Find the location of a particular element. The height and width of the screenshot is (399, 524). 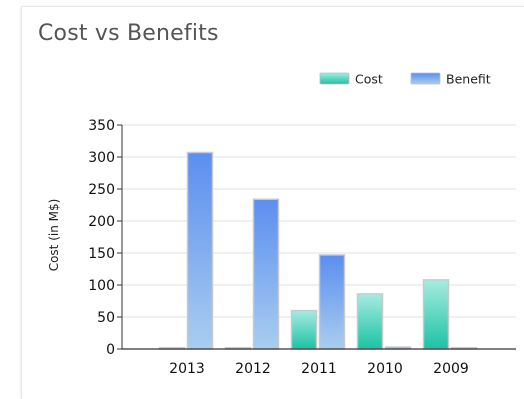

legend-swatch-cost is located at coordinates (334, 78).